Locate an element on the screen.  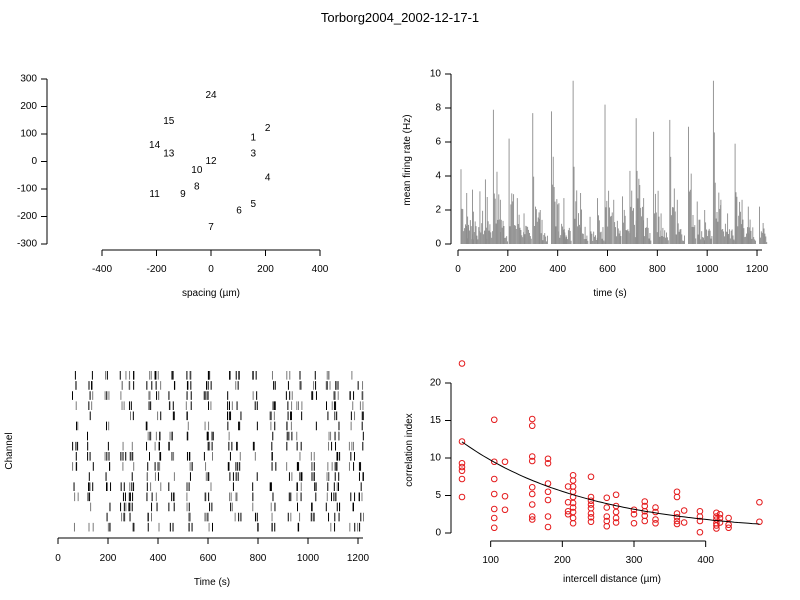
x-axis-title: Time (s) is located at coordinates (212, 582).